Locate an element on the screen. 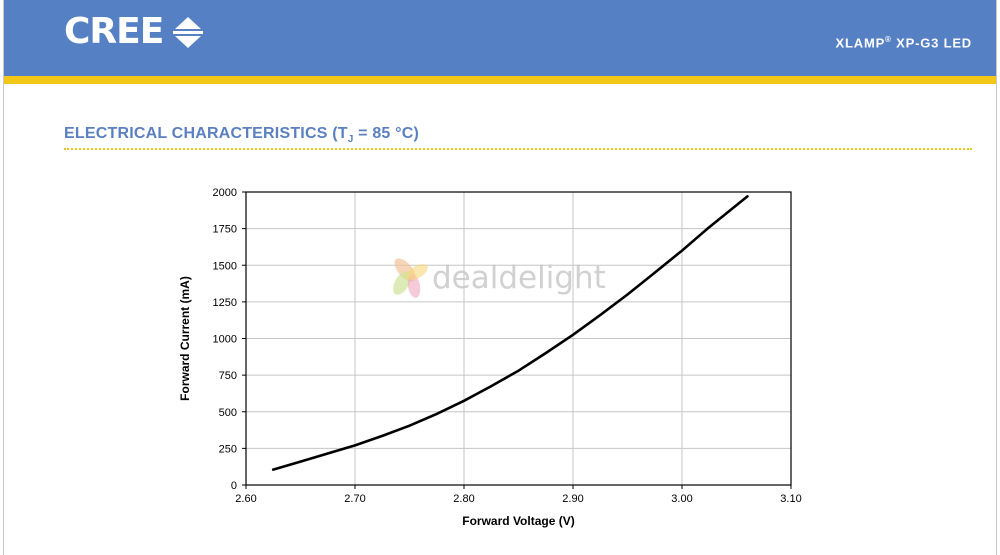 This screenshot has width=1000, height=555. y-tick-label: 250 is located at coordinates (228, 449).